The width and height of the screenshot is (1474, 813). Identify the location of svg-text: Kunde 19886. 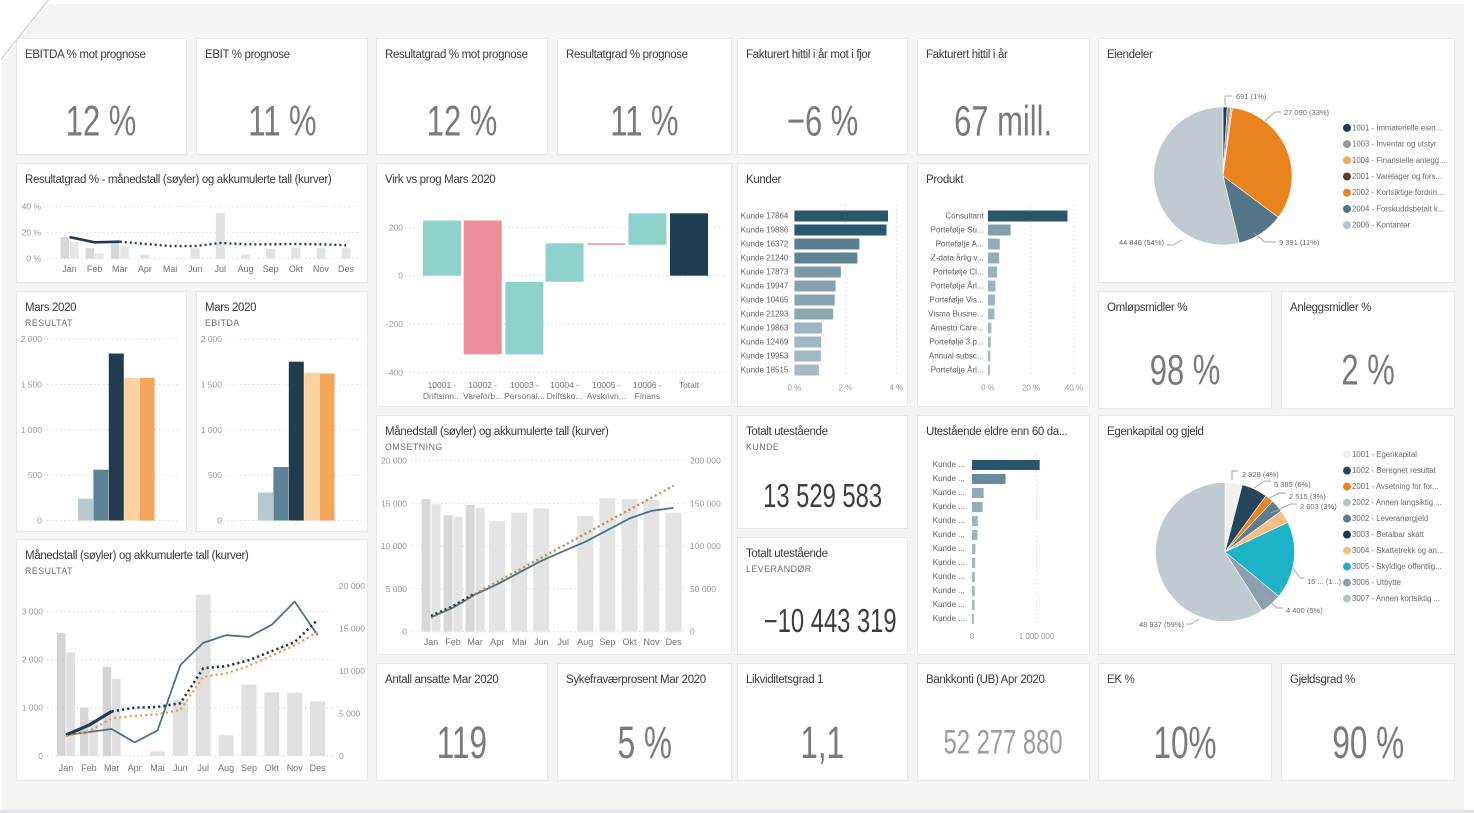
(765, 230).